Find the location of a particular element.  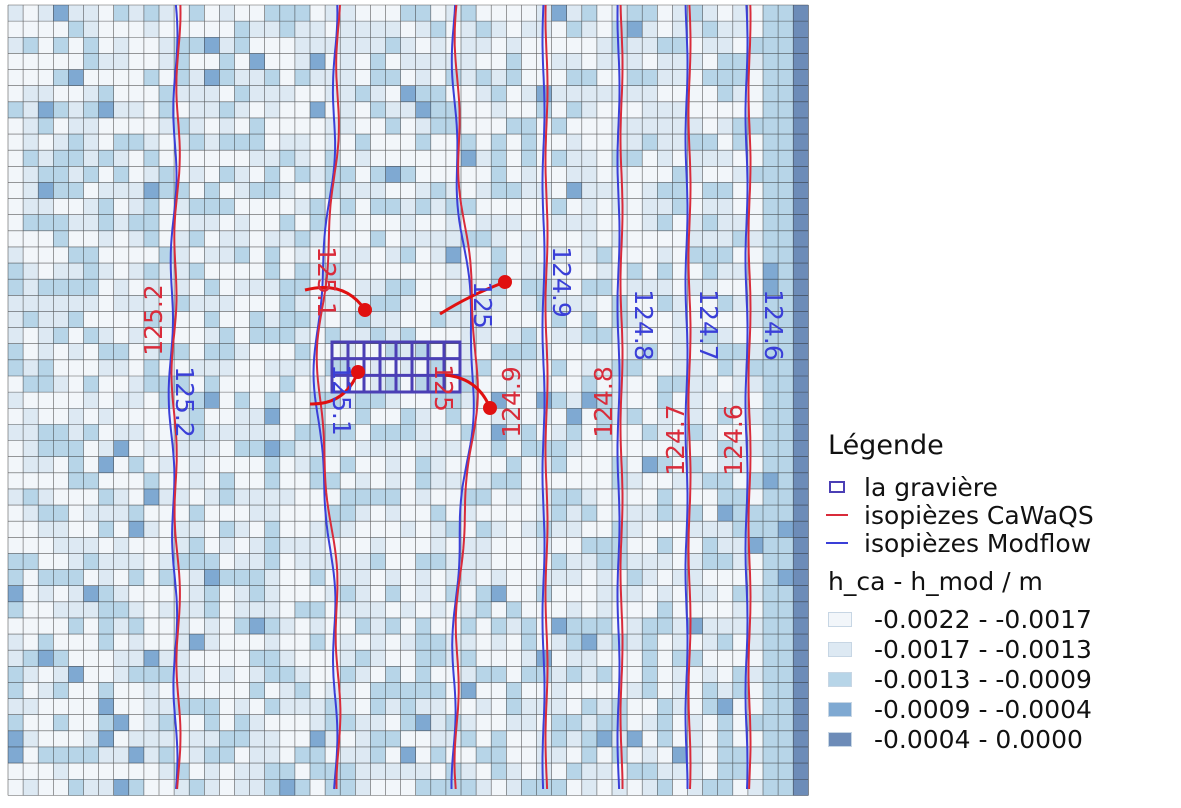

modflow-label-125: 125 is located at coordinates (482, 305).